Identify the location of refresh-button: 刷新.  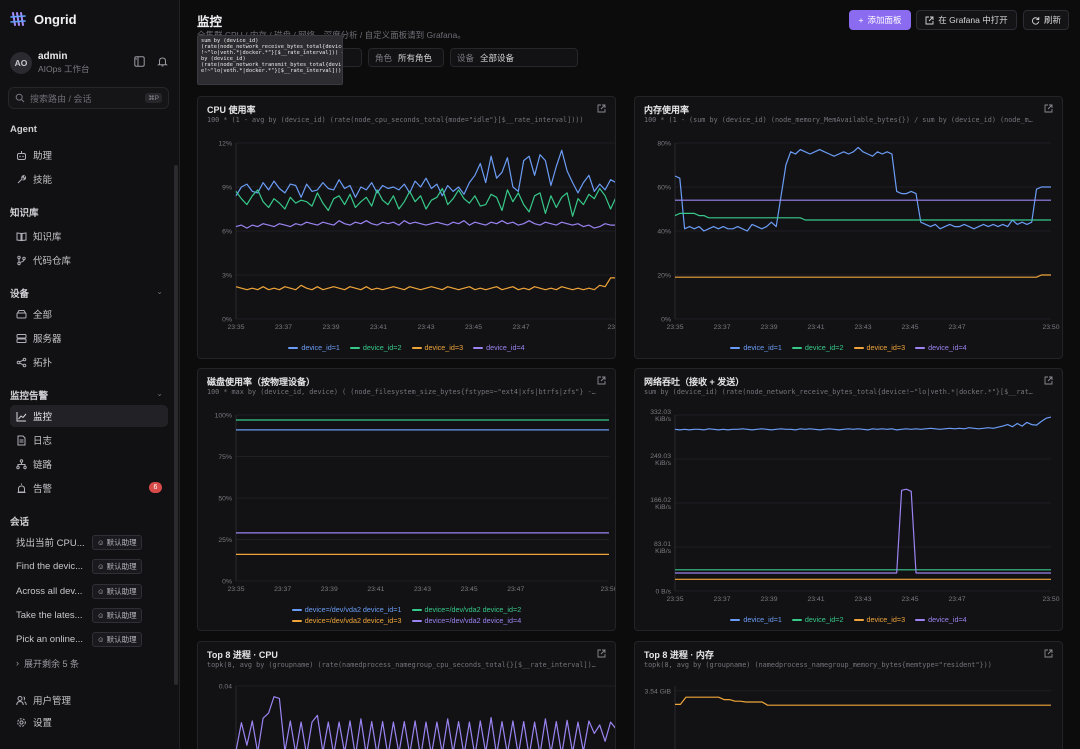
(1046, 20).